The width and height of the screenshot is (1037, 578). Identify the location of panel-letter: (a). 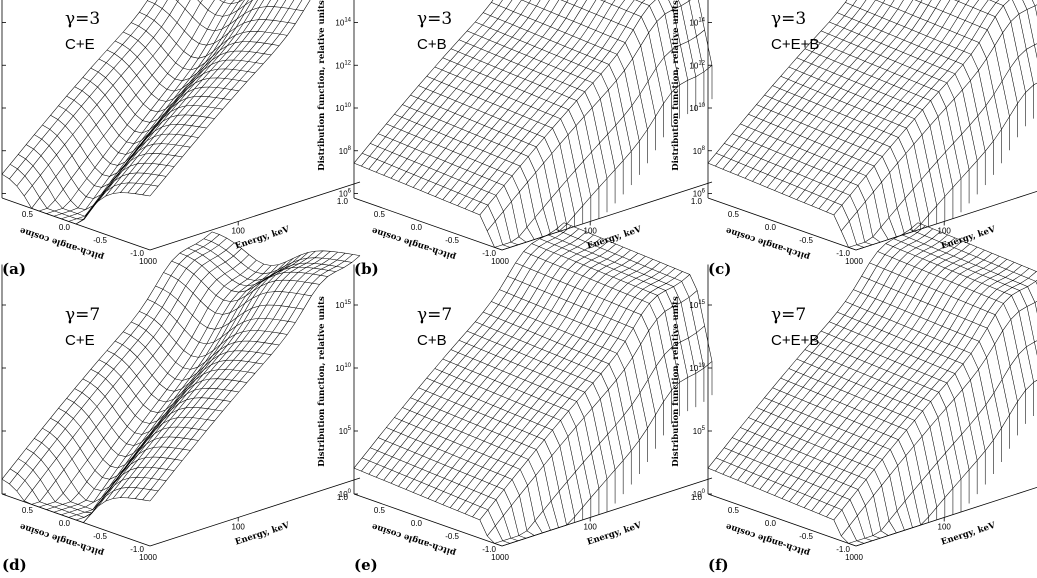
(14, 269).